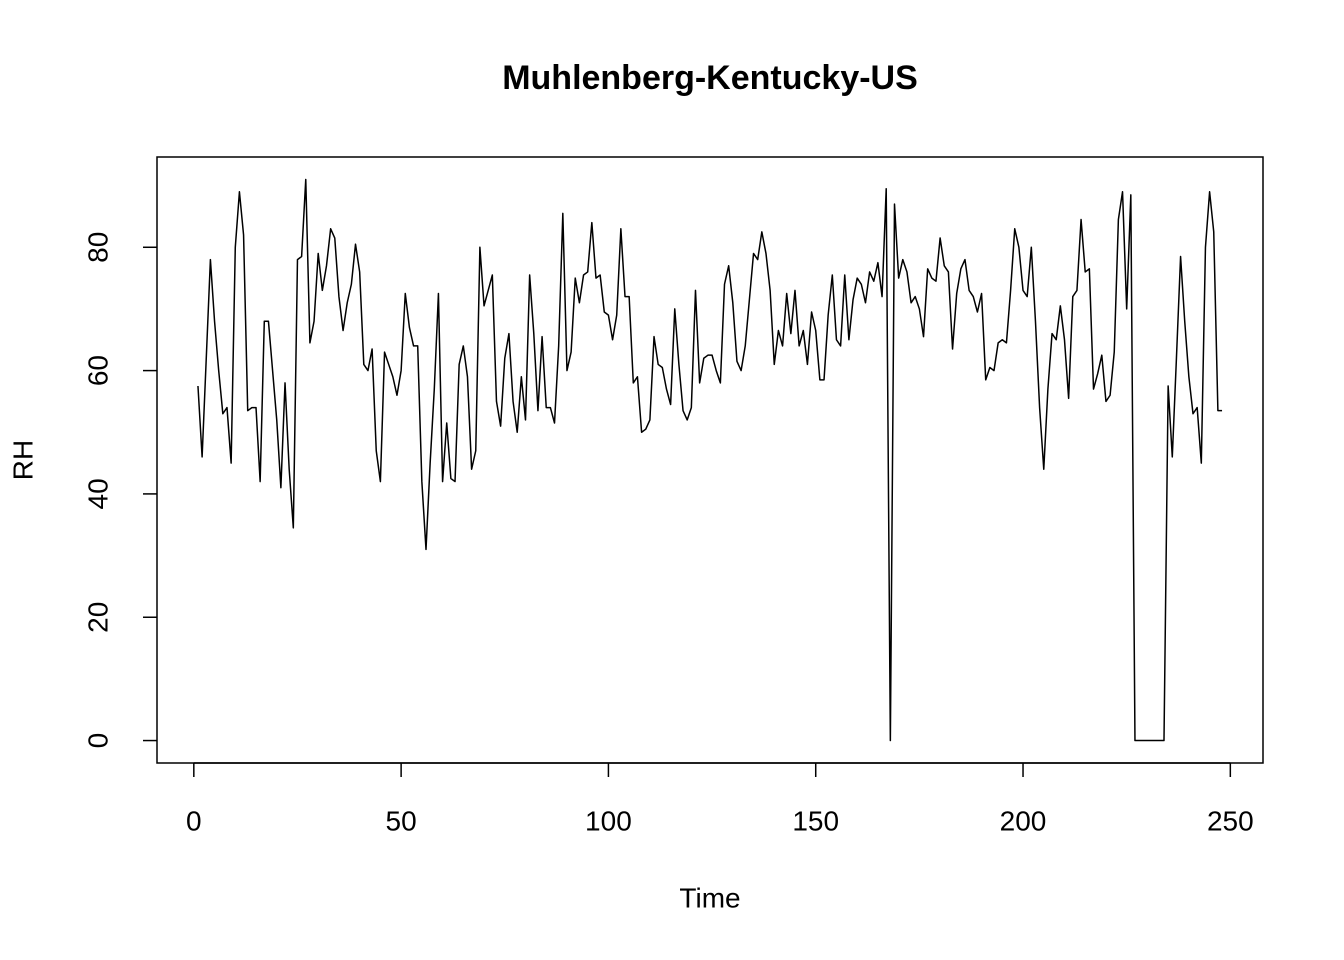 The width and height of the screenshot is (1344, 960). I want to click on y-axis-label: RH, so click(22, 460).